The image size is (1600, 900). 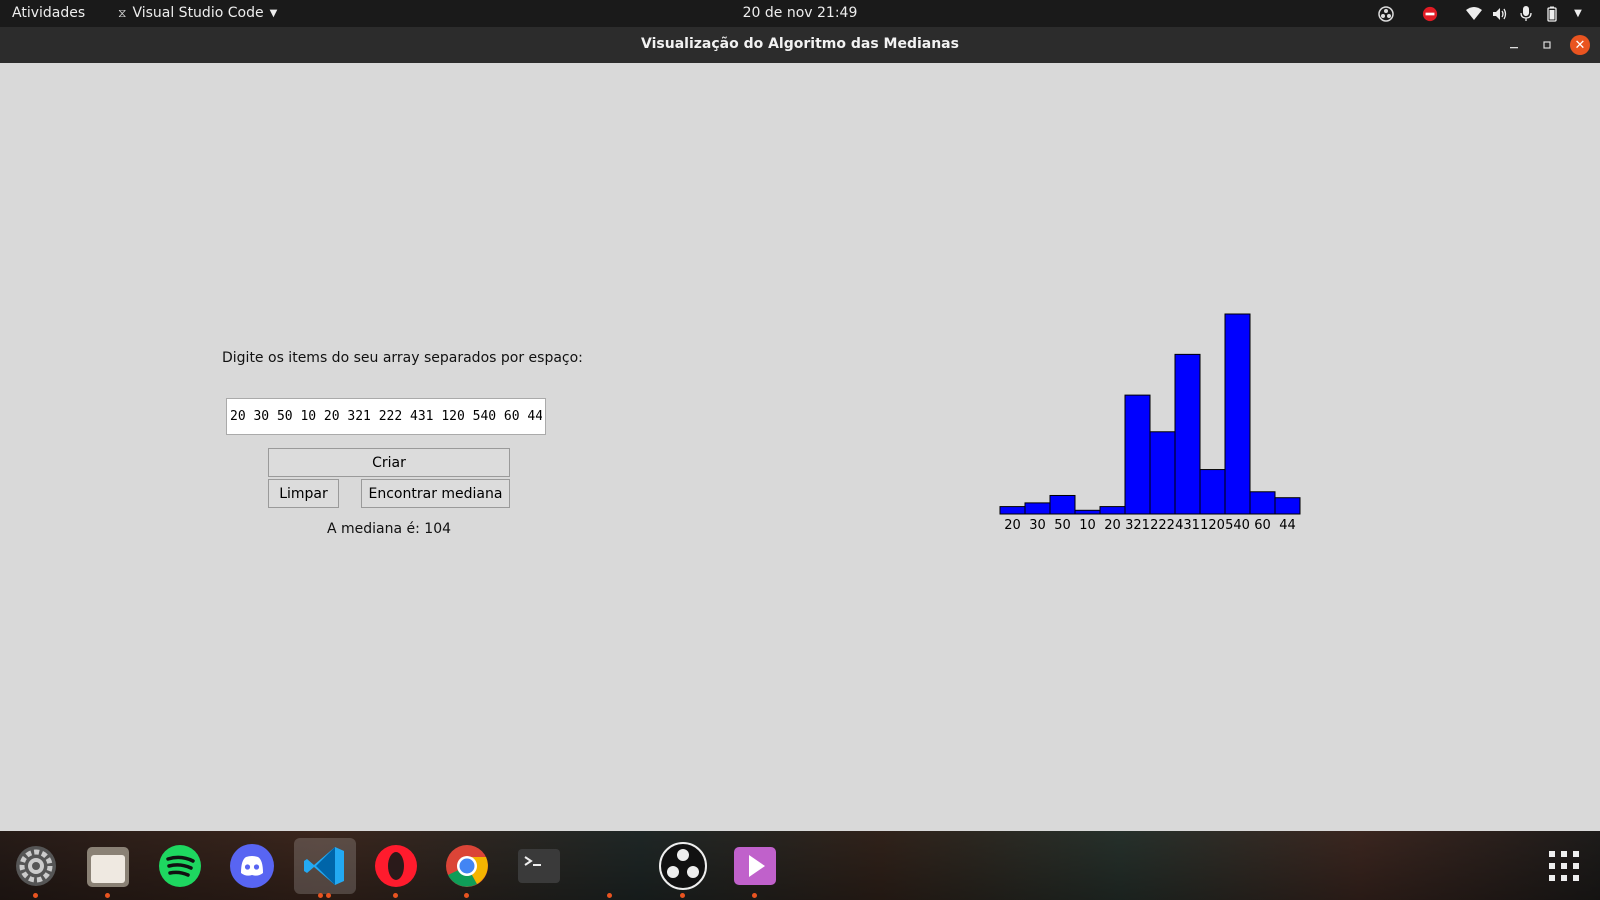 I want to click on battery-icon, so click(x=1552, y=14).